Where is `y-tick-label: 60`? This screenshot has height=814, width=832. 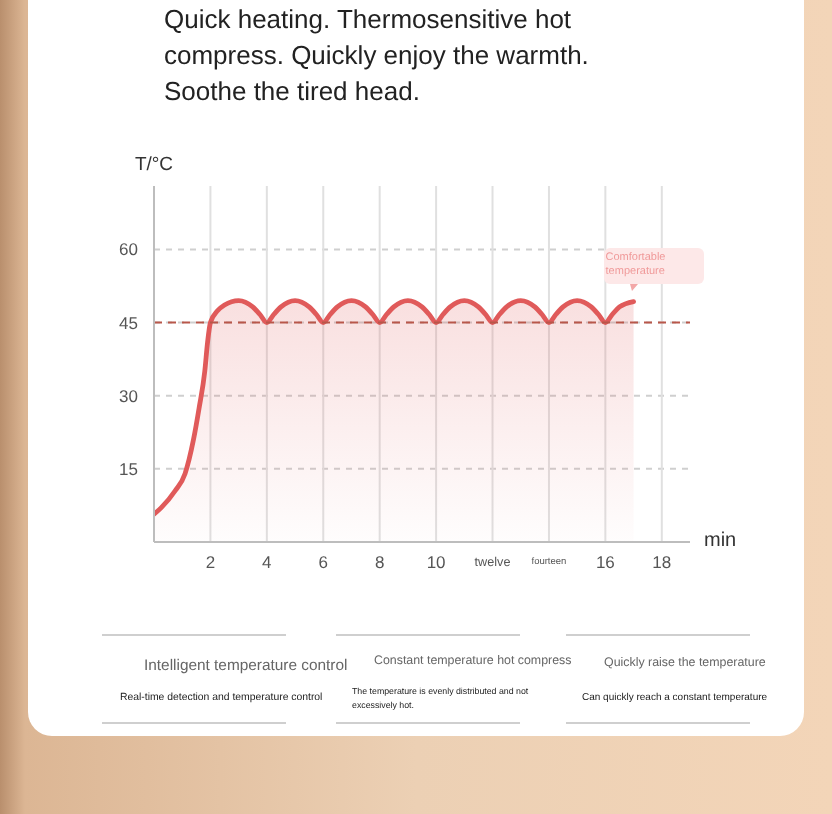 y-tick-label: 60 is located at coordinates (129, 249).